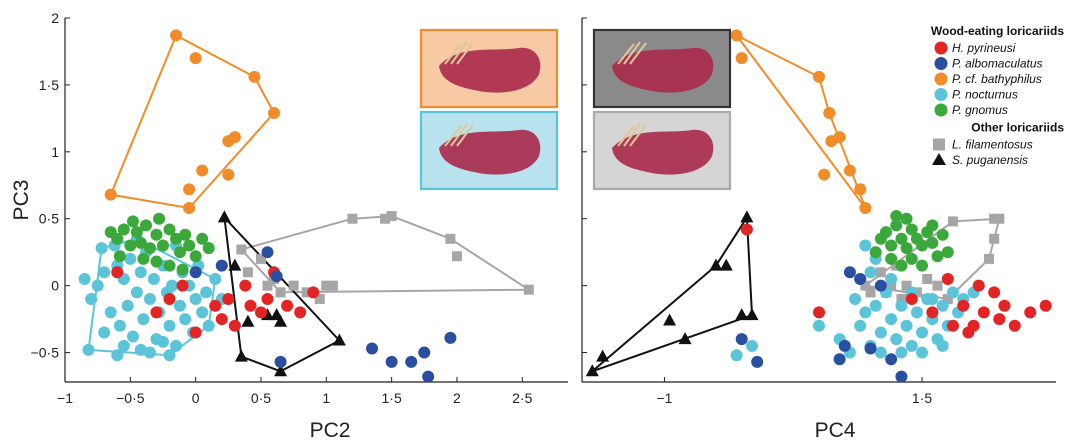 Image resolution: width=1070 pixels, height=442 pixels. Describe the element at coordinates (522, 398) in the screenshot. I see `x-tick-label: 2·5` at that location.